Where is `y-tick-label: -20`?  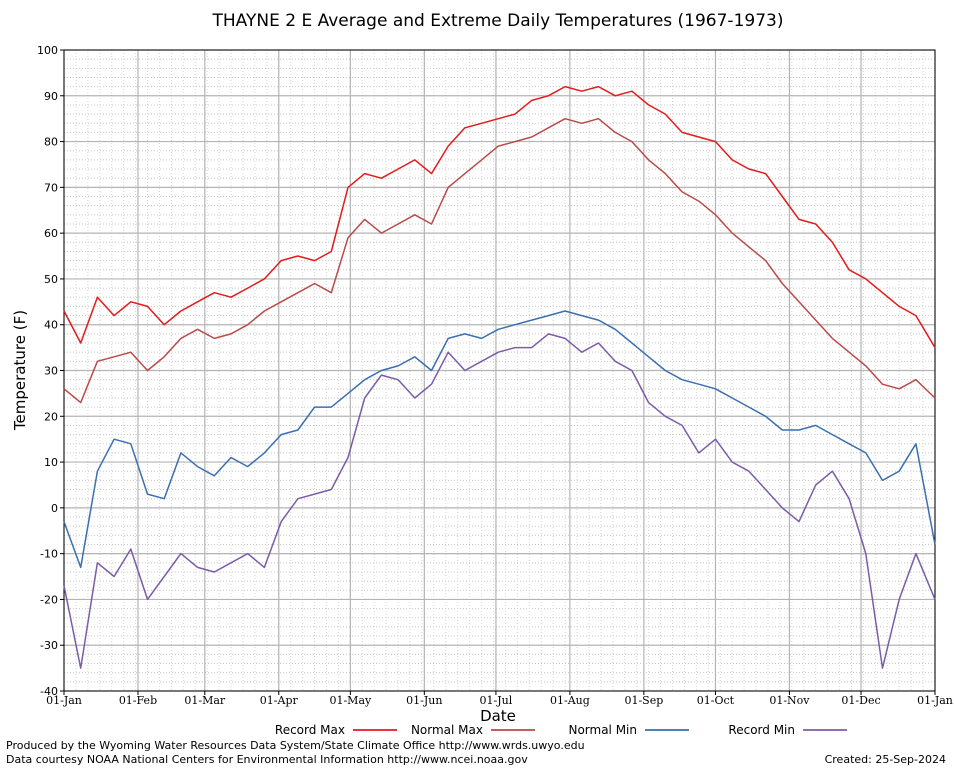 y-tick-label: -20 is located at coordinates (49, 599).